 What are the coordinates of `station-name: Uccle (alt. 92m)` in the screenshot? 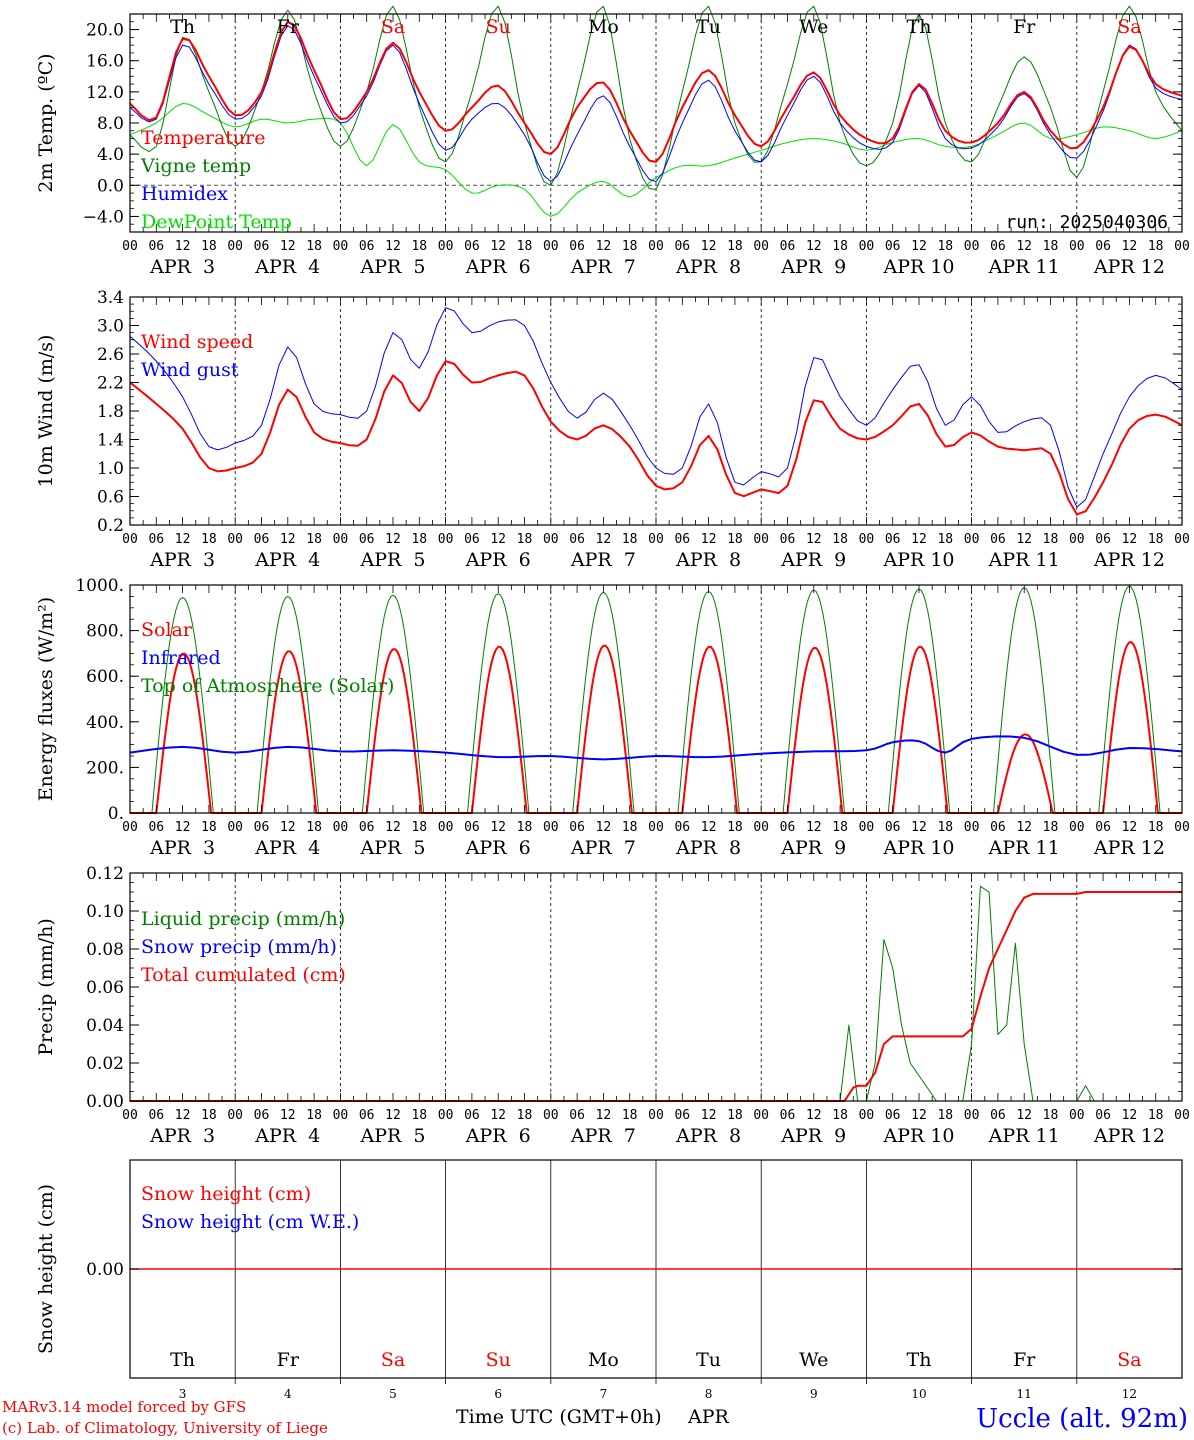 It's located at (1082, 1419).